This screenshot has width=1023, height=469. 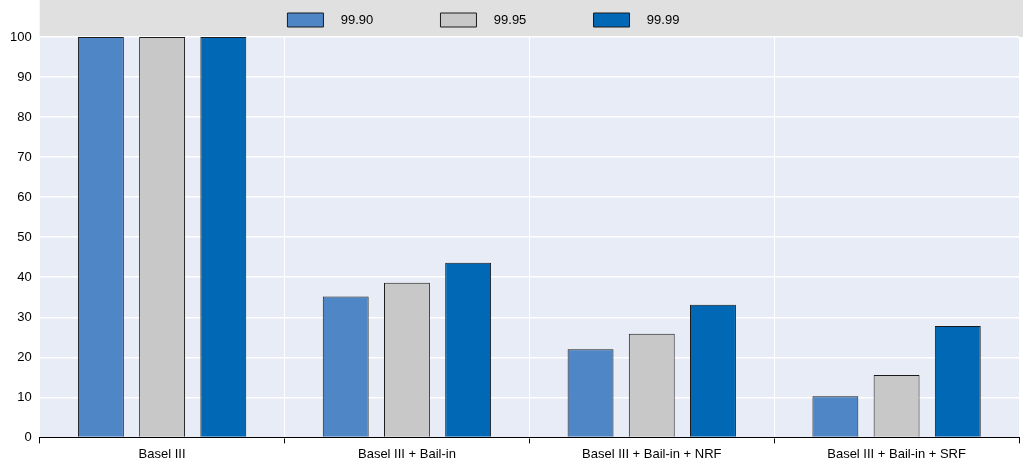 I want to click on y-tick-label: 70, so click(x=24, y=156).